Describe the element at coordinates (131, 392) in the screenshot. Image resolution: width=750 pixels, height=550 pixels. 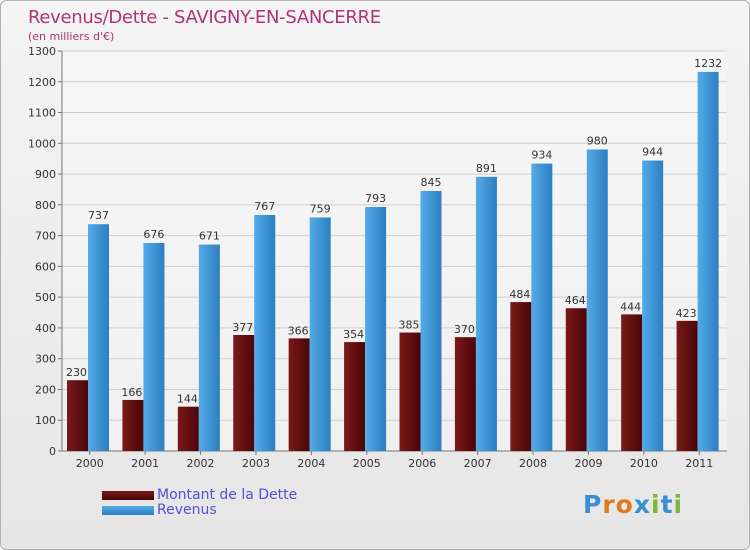
I see `data-label-debt: 166` at that location.